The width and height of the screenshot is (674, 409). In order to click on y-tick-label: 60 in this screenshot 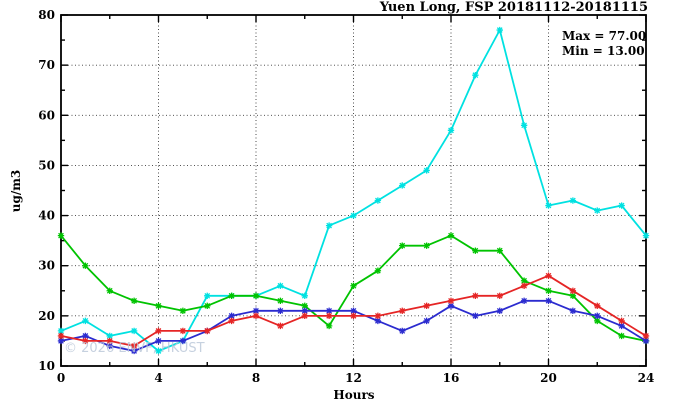, I will do `click(46, 115)`.